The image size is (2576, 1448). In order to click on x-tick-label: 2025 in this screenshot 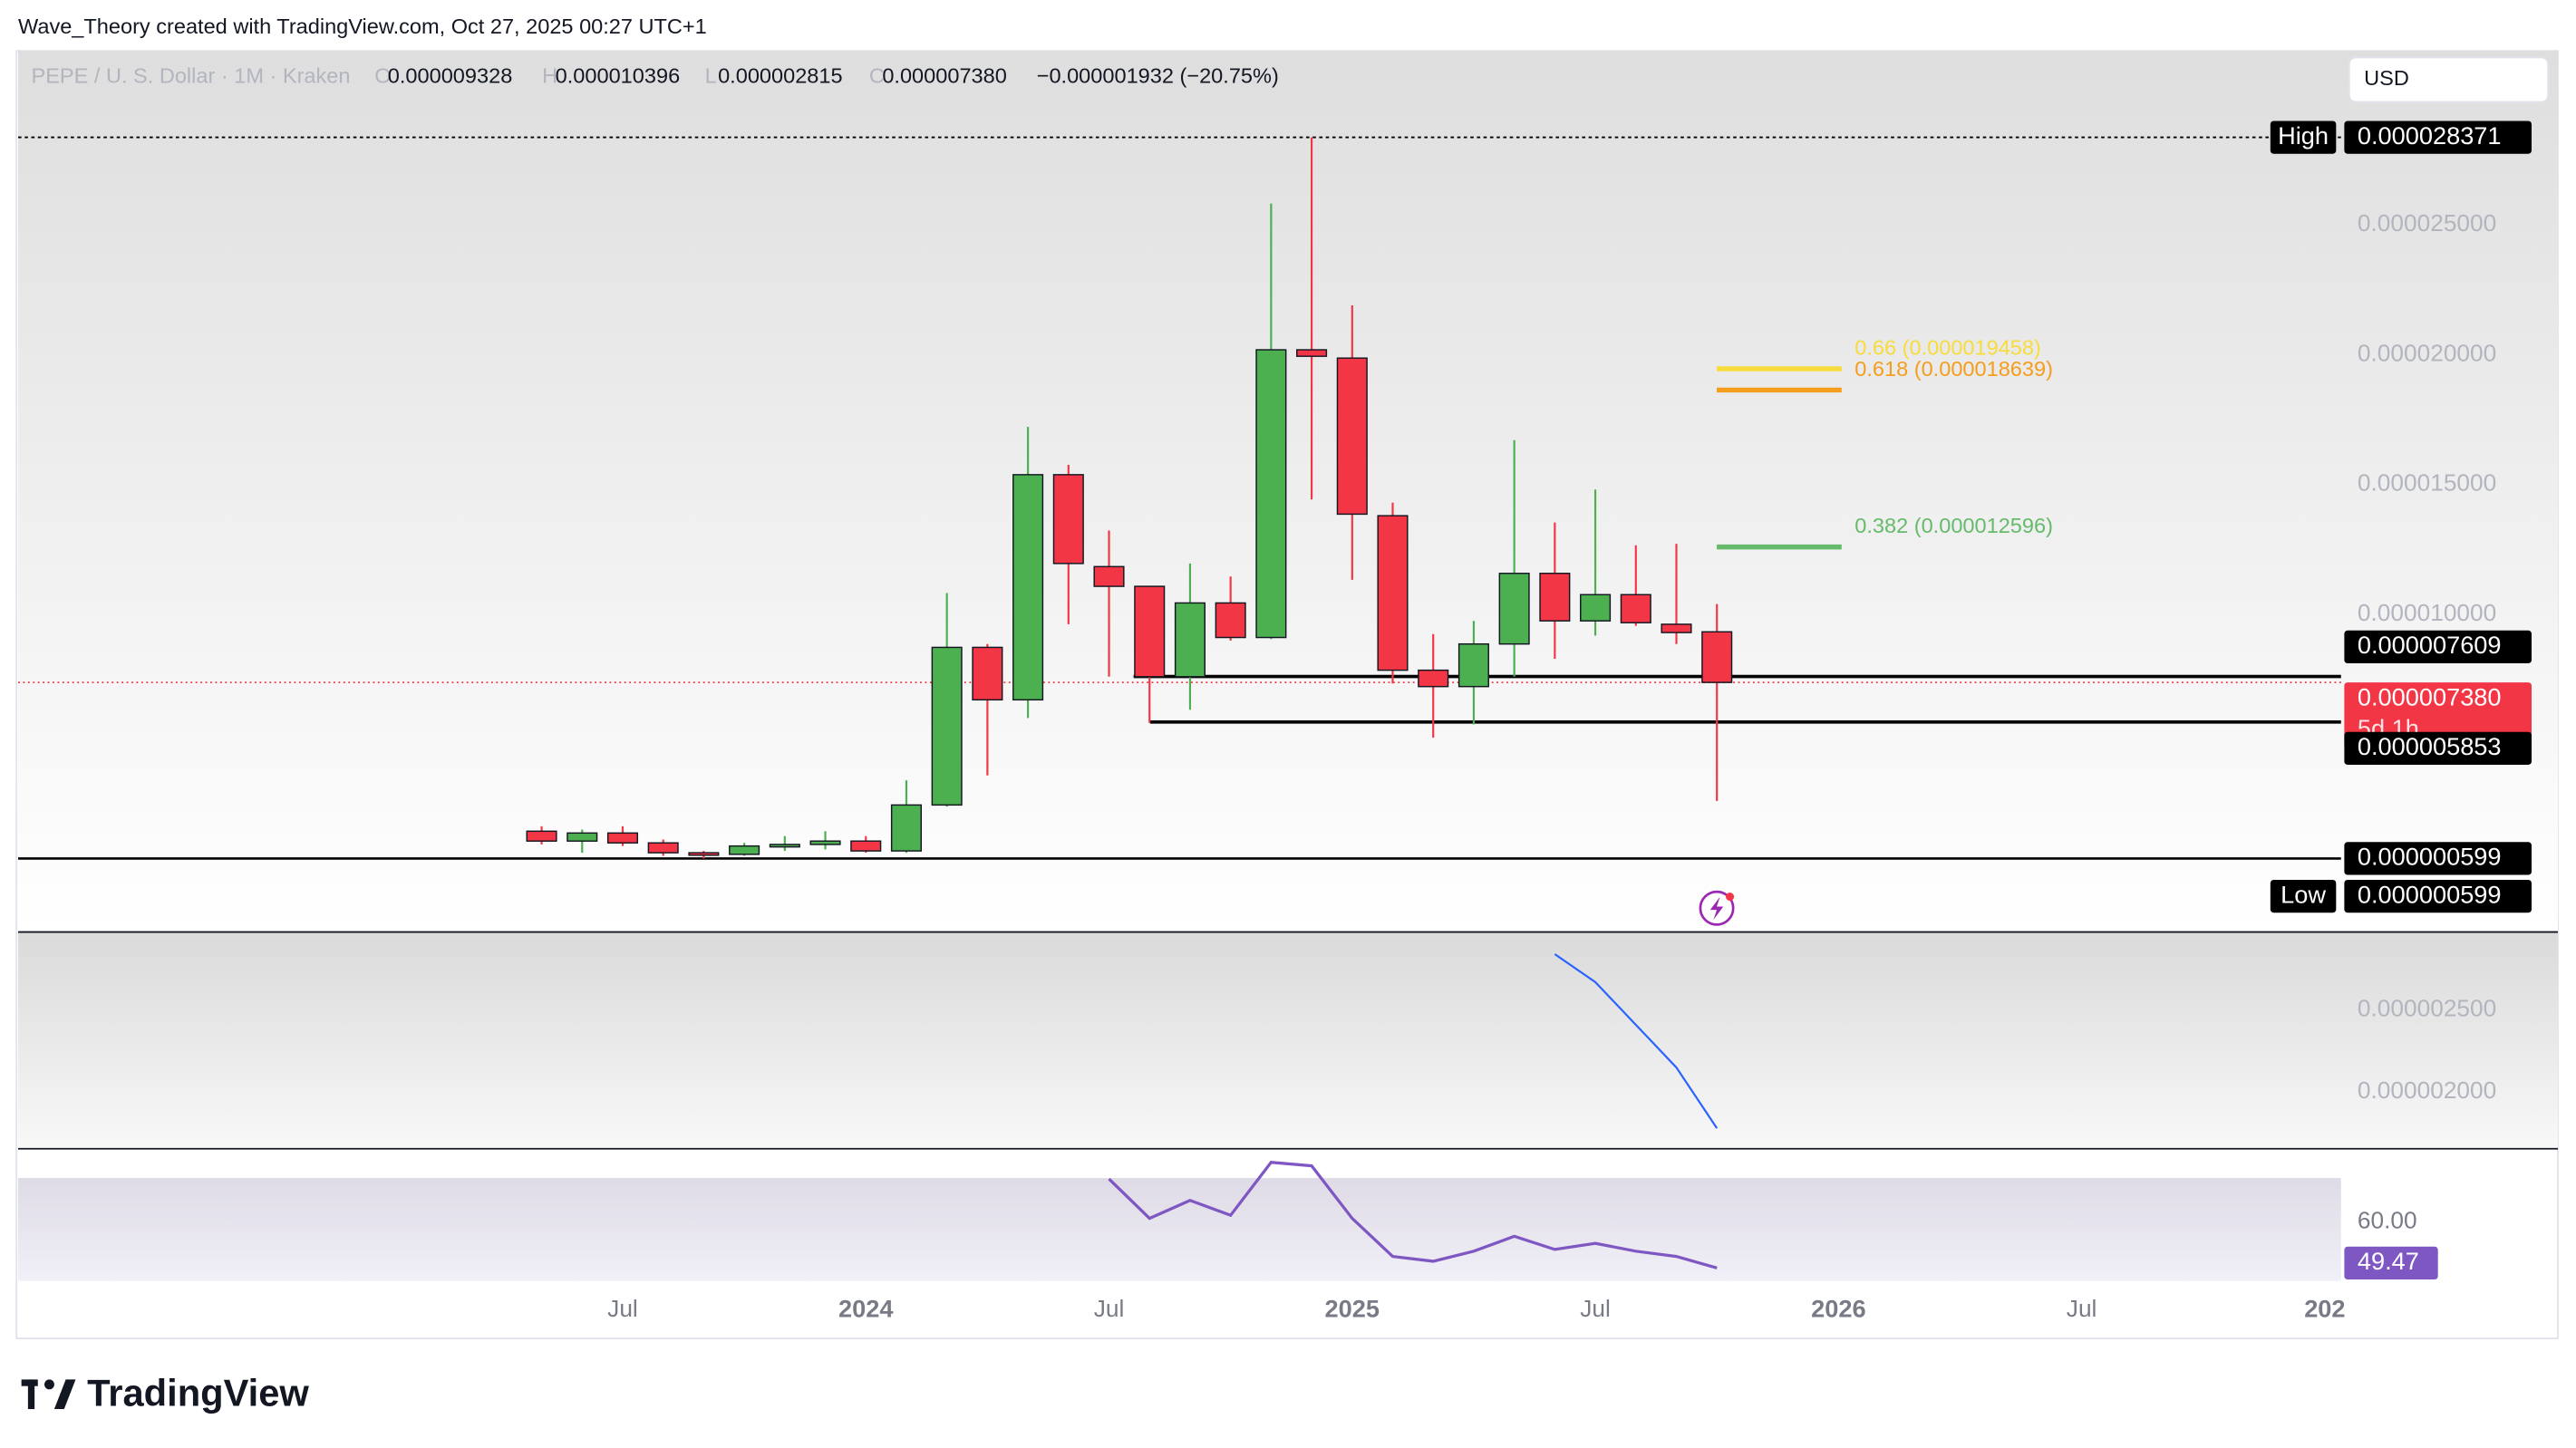, I will do `click(1352, 1308)`.